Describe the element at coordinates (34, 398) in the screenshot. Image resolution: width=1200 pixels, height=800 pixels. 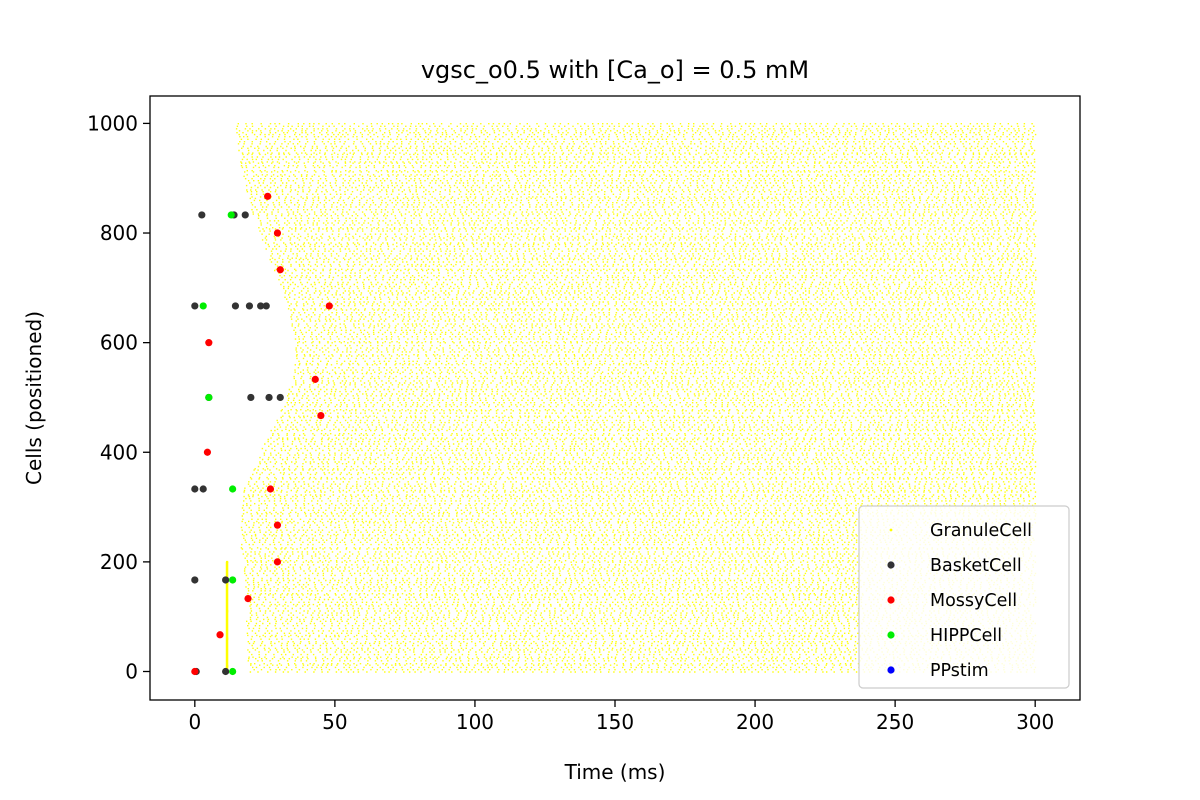
I see `y-axis-label: Cells (positioned)` at that location.